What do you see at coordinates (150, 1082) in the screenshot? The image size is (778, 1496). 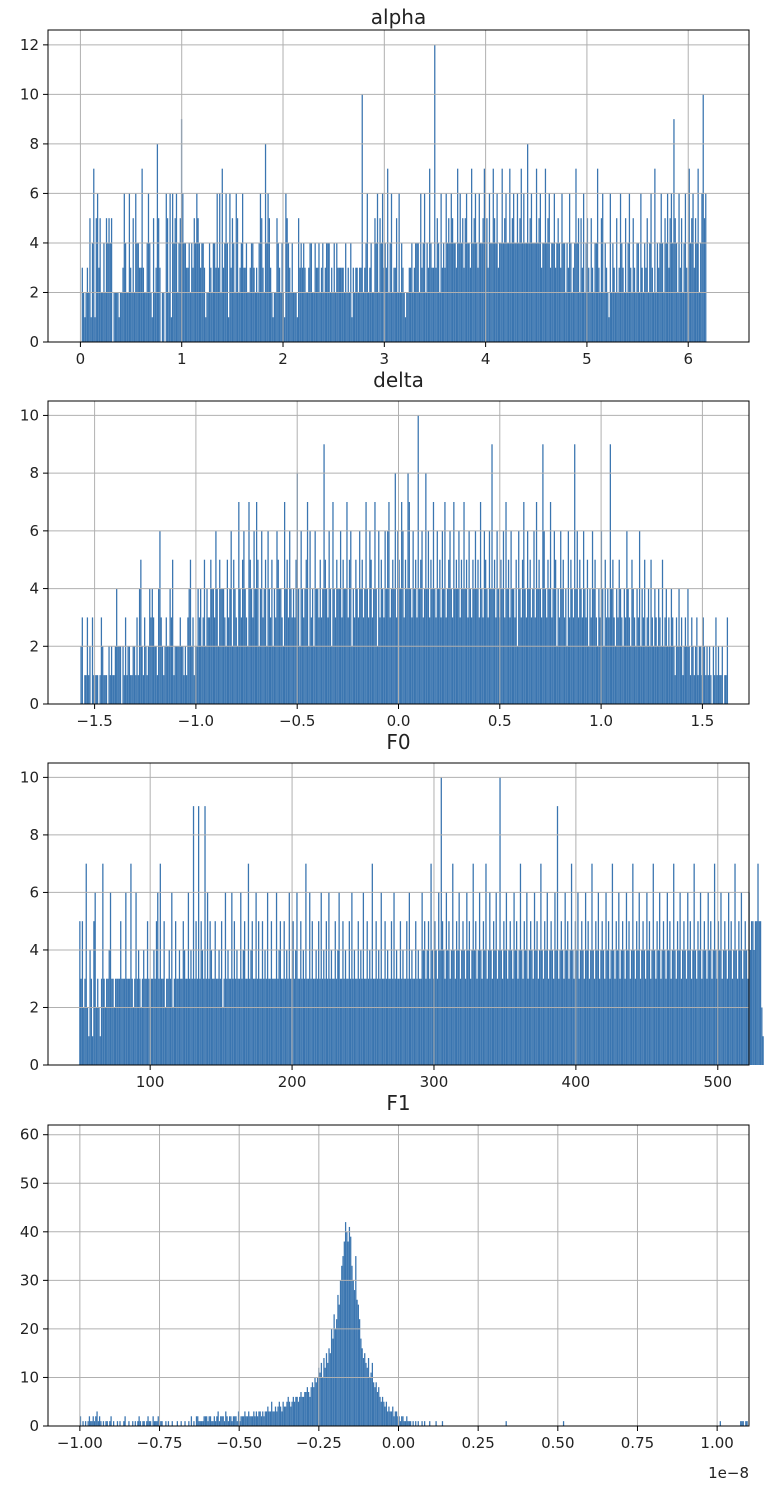 I see `x-tick-label: 100` at bounding box center [150, 1082].